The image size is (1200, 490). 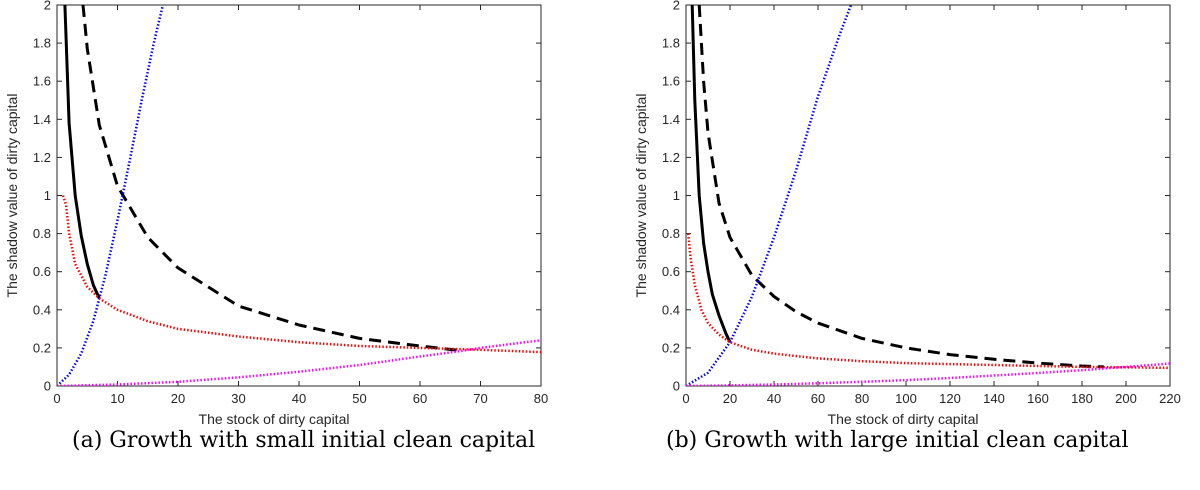 What do you see at coordinates (480, 398) in the screenshot?
I see `x-tick-label: 70` at bounding box center [480, 398].